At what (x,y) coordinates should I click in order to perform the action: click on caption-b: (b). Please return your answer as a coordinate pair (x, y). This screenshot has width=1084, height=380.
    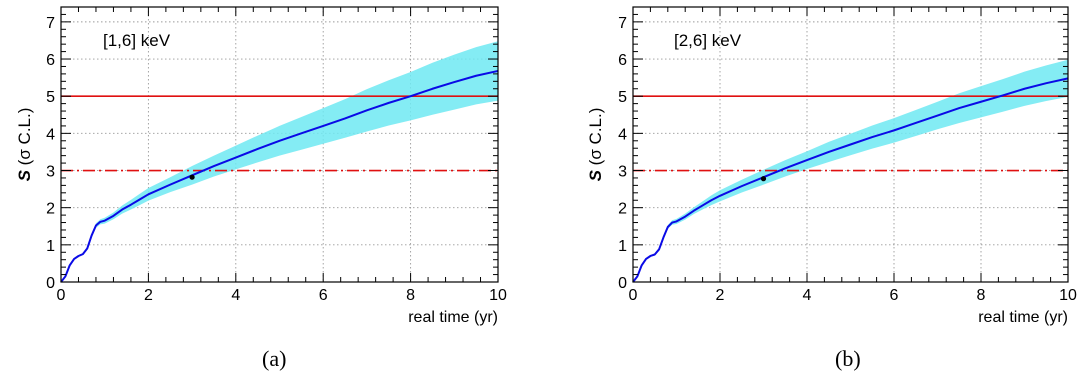
    Looking at the image, I should click on (848, 358).